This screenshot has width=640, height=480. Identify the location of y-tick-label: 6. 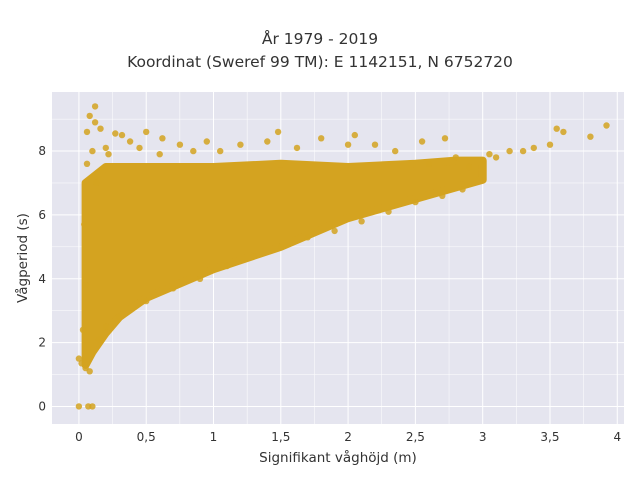
(42, 215).